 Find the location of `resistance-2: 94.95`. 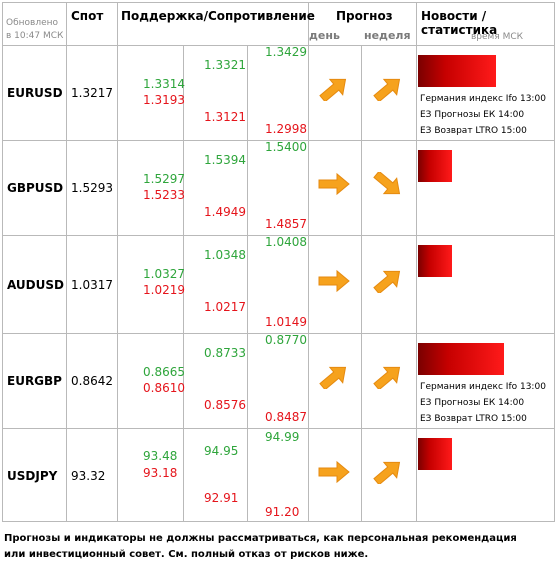

resistance-2: 94.95 is located at coordinates (221, 451).